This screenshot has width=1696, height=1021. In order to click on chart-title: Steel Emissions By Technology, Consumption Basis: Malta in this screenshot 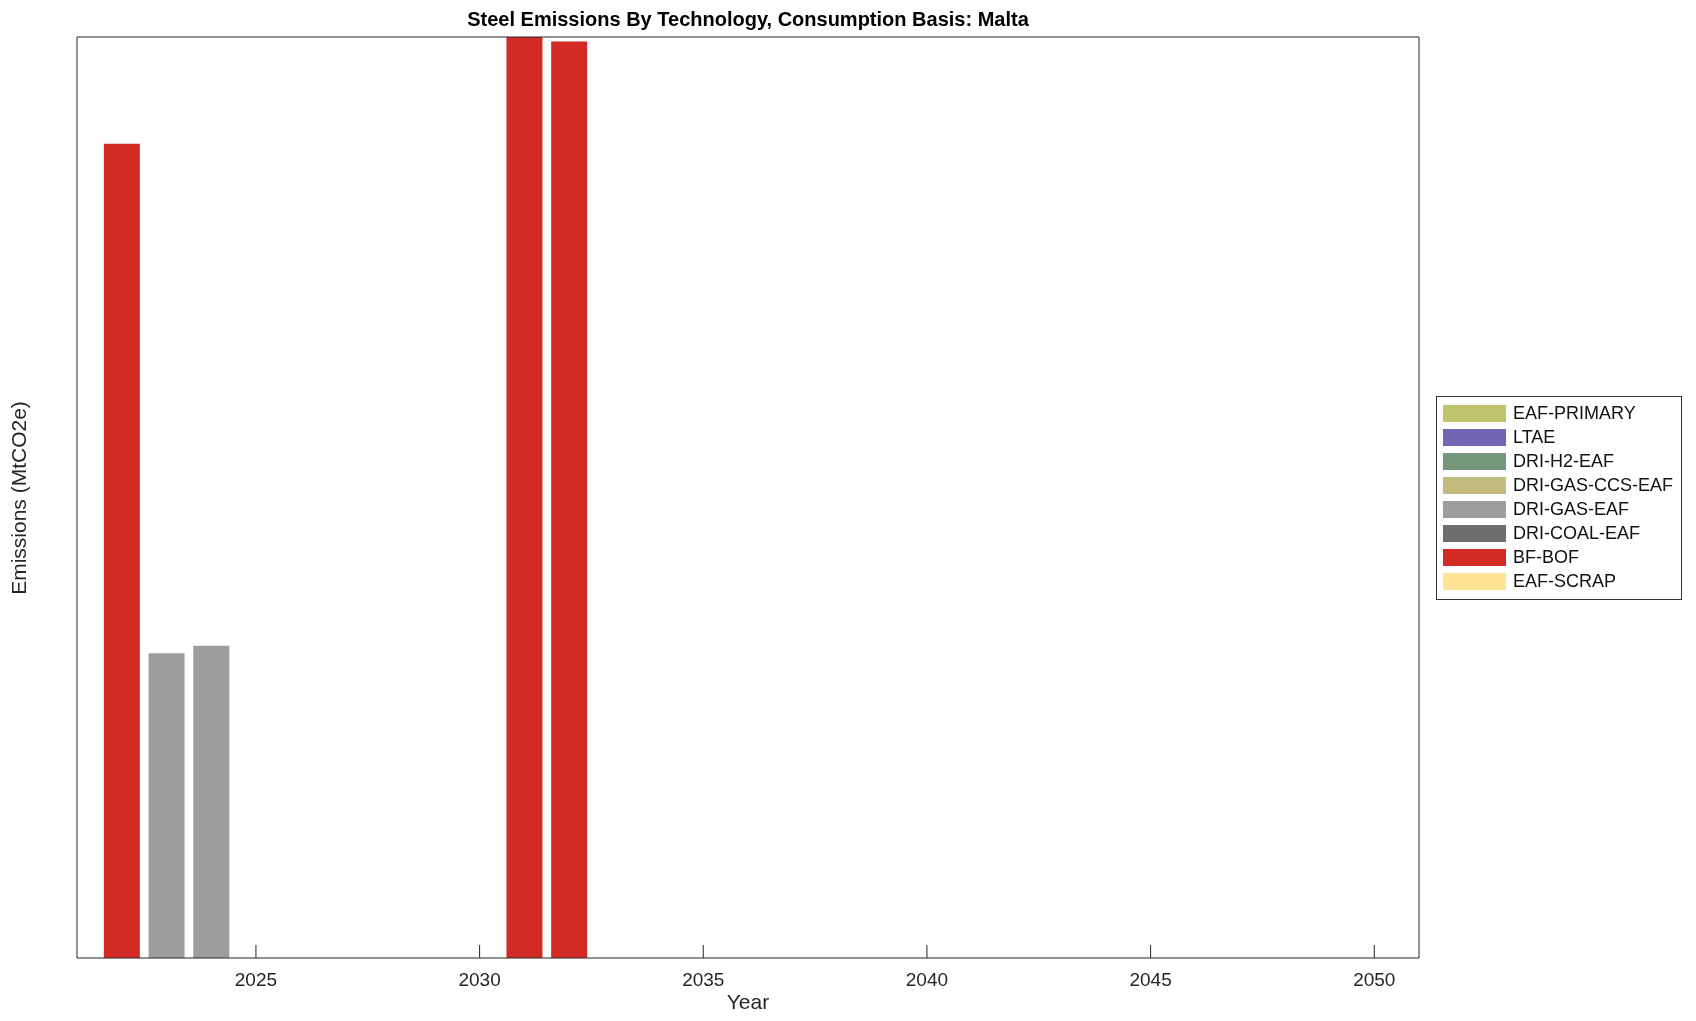, I will do `click(748, 19)`.